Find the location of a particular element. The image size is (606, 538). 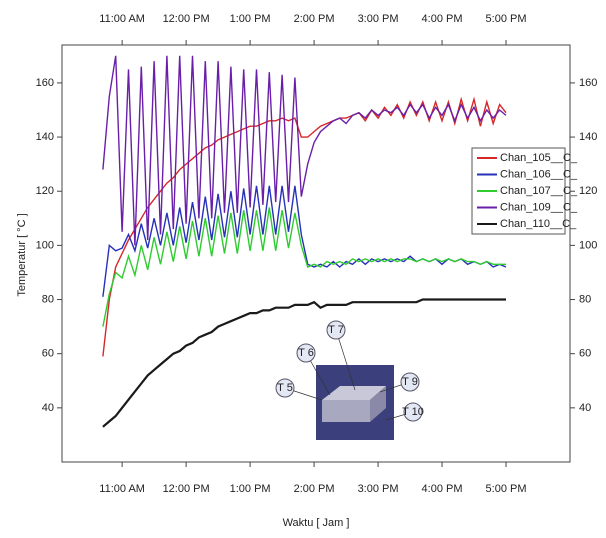

x-tick-label-top: 4:00 PM is located at coordinates (442, 19).